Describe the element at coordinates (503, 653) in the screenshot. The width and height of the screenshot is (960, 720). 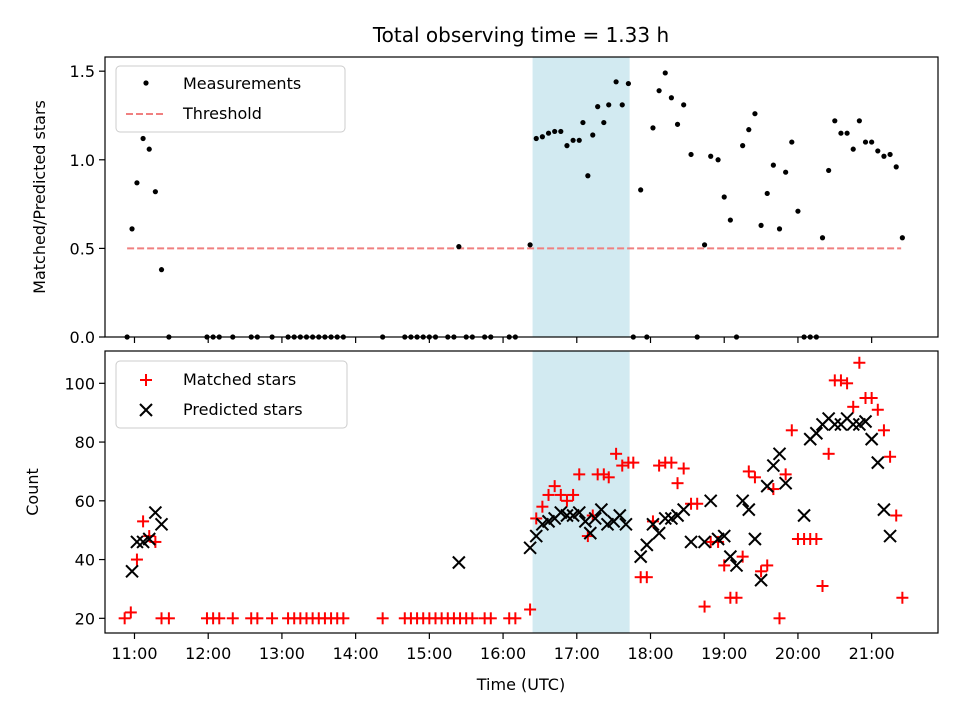
I see `x-tick-label: 16:00` at that location.